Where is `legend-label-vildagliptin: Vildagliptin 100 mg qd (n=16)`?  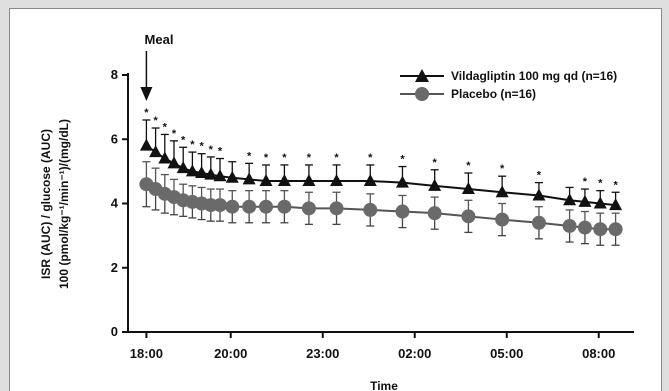
legend-label-vildagliptin: Vildagliptin 100 mg qd (n=16) is located at coordinates (534, 76).